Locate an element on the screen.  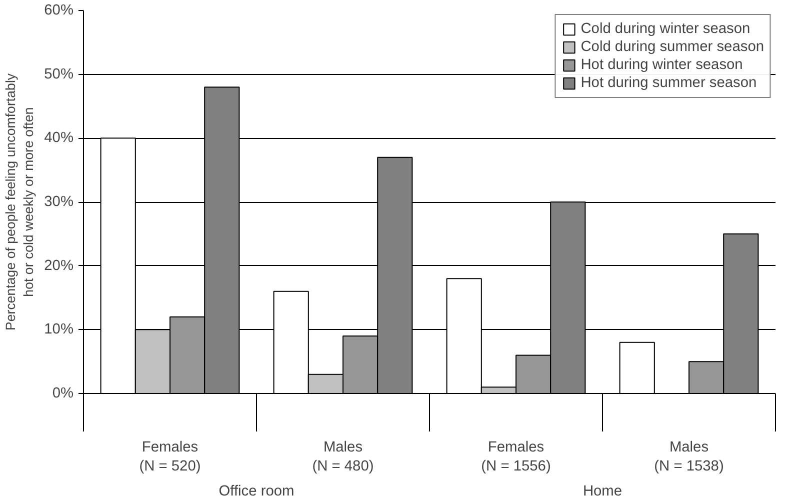
y-tick-label: 30% is located at coordinates (59, 202).